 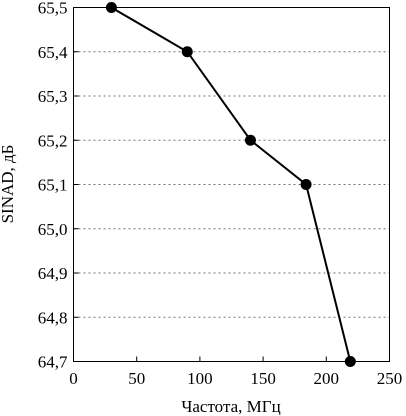 I want to click on x-tick-label: 0, so click(x=73, y=378).